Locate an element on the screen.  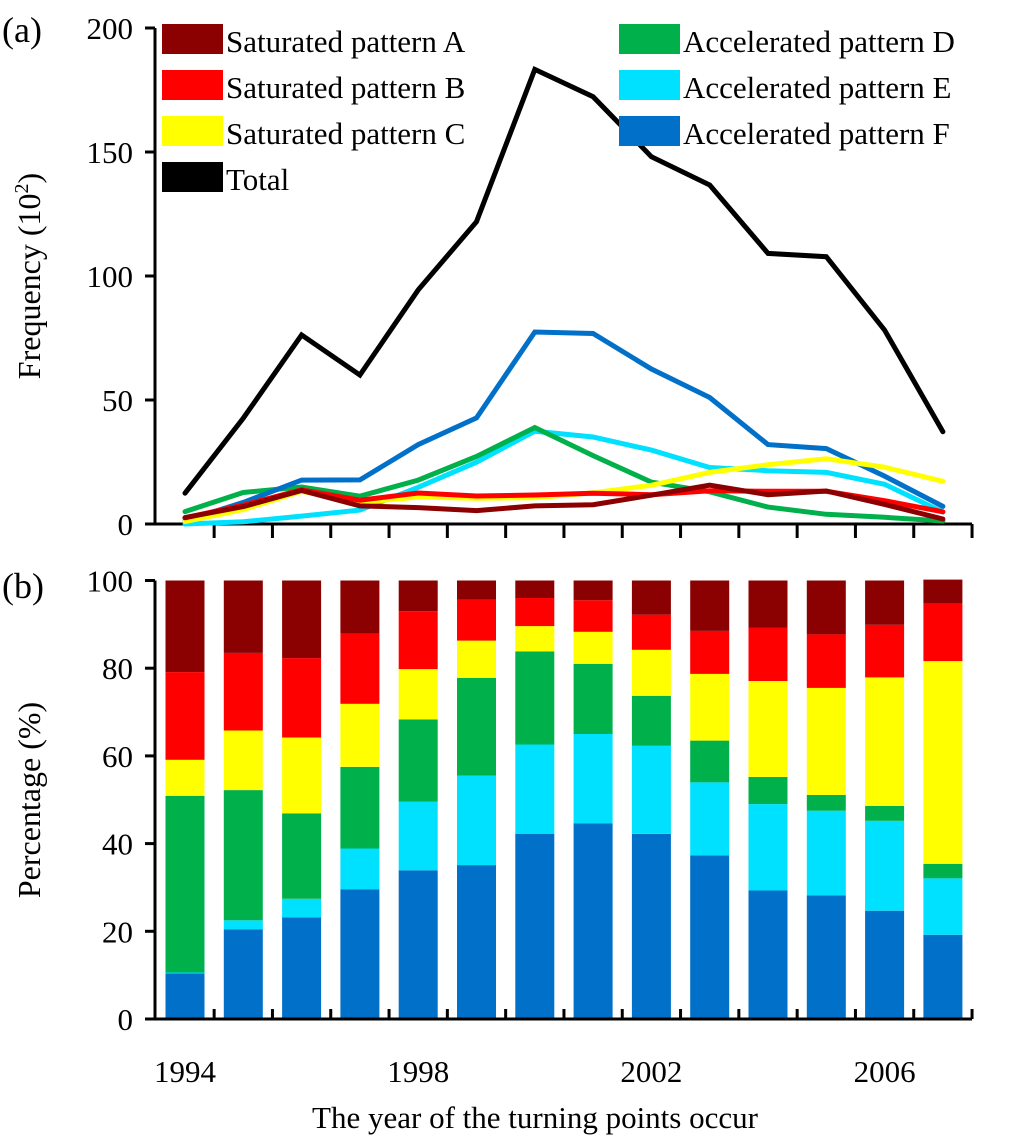
legend-item-e: Accelerated pattern E is located at coordinates (785, 87).